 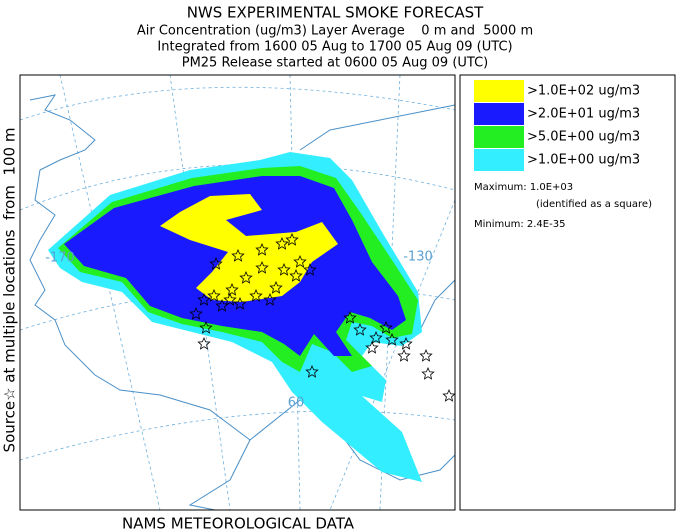 What do you see at coordinates (335, 13) in the screenshot?
I see `title: NWS EXPERIMENTAL SMOKE FORECAST` at bounding box center [335, 13].